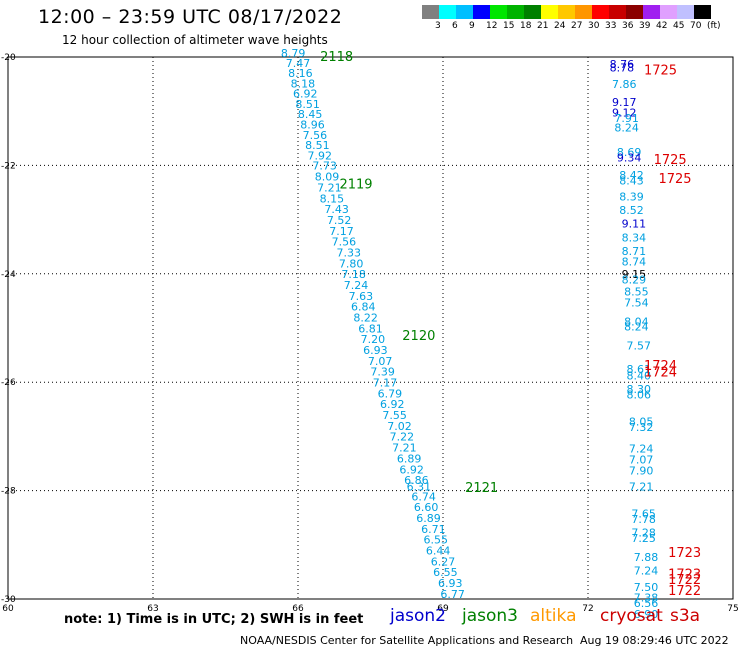 The width and height of the screenshot is (740, 650). Describe the element at coordinates (8, 600) in the screenshot. I see `y-tick-label: -30` at that location.